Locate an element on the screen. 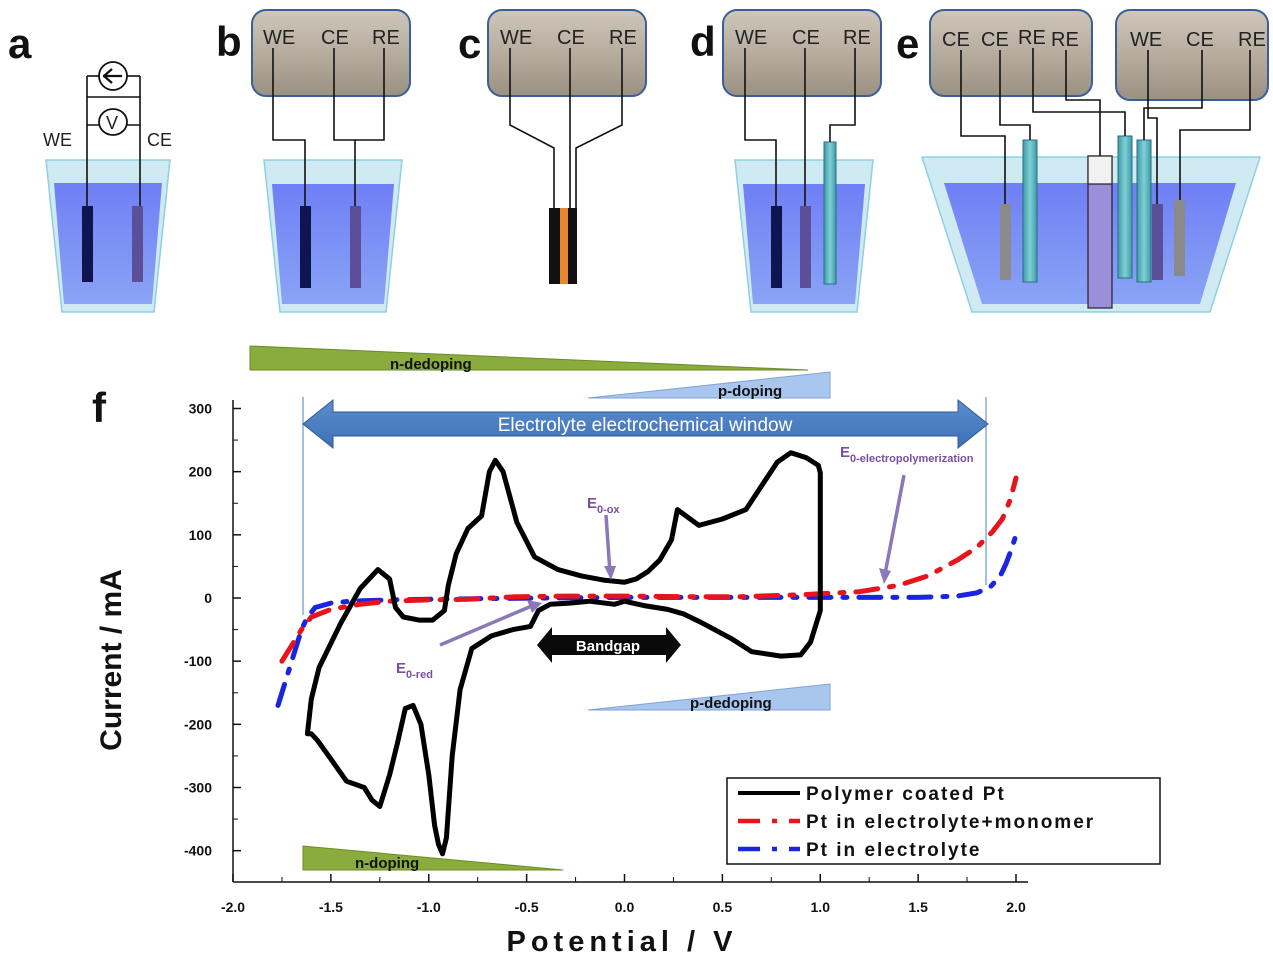 The width and height of the screenshot is (1273, 960). bandgap-label: Bandgap is located at coordinates (608, 646).